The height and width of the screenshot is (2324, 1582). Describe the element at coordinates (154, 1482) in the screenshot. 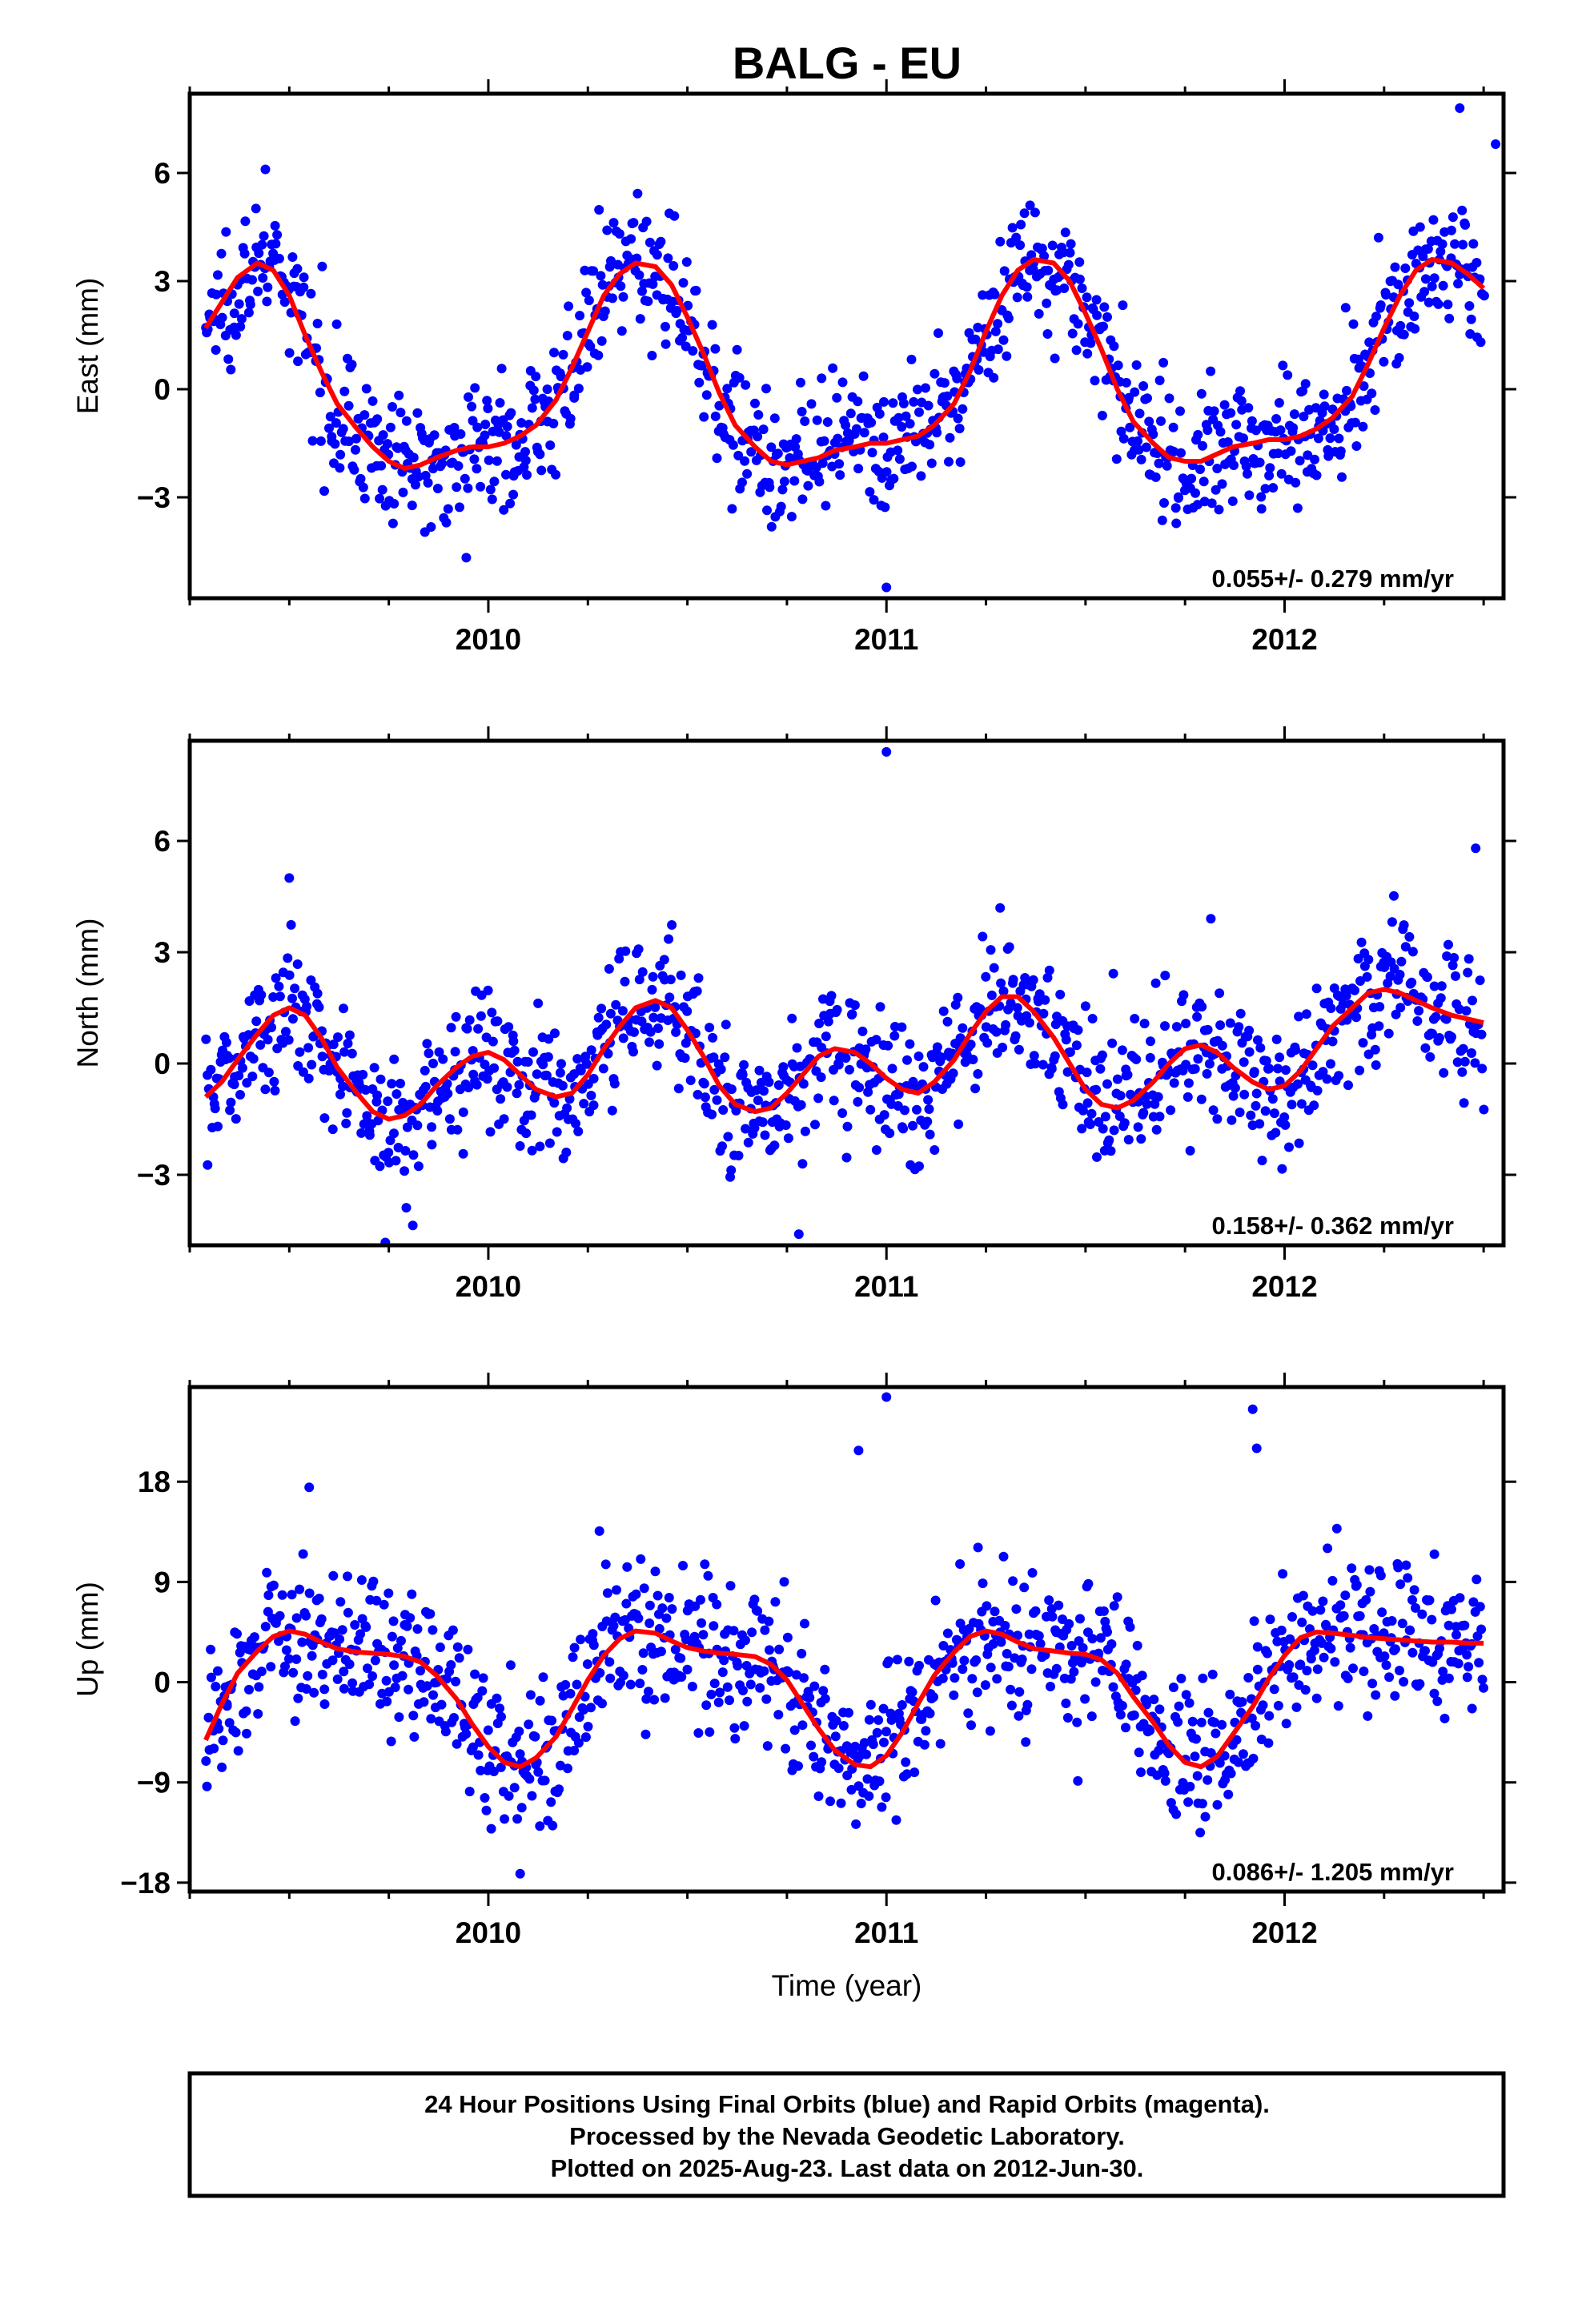

I see `up-ytick-label: 18` at that location.